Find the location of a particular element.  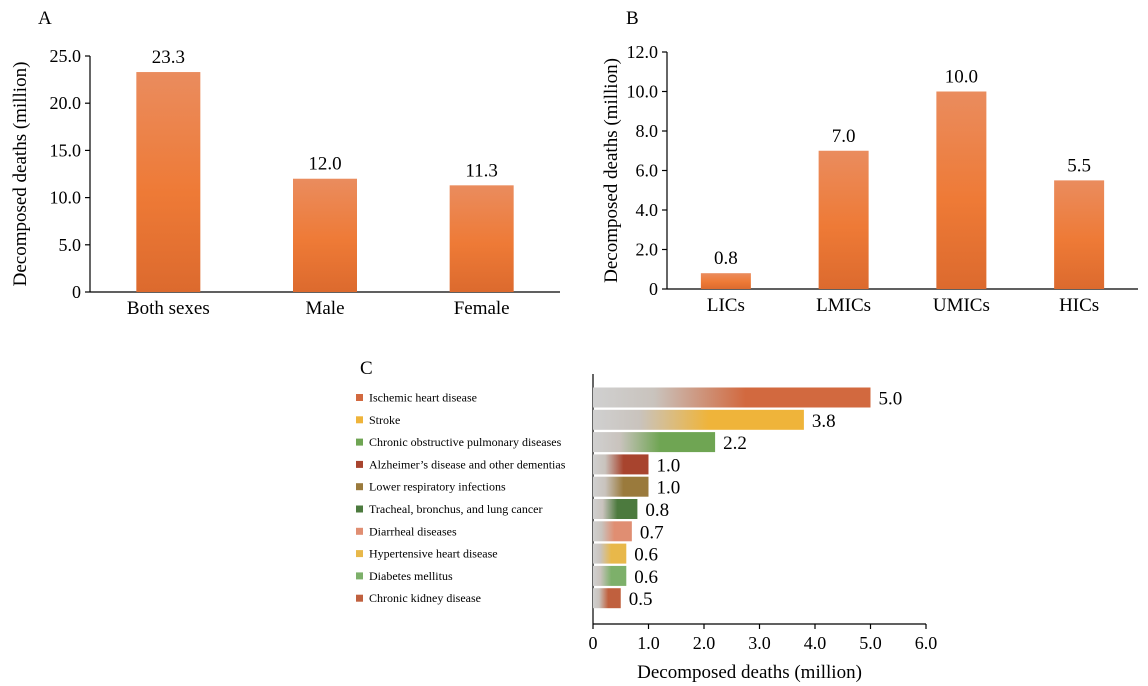

x-tick-label: 4.0 is located at coordinates (815, 643).